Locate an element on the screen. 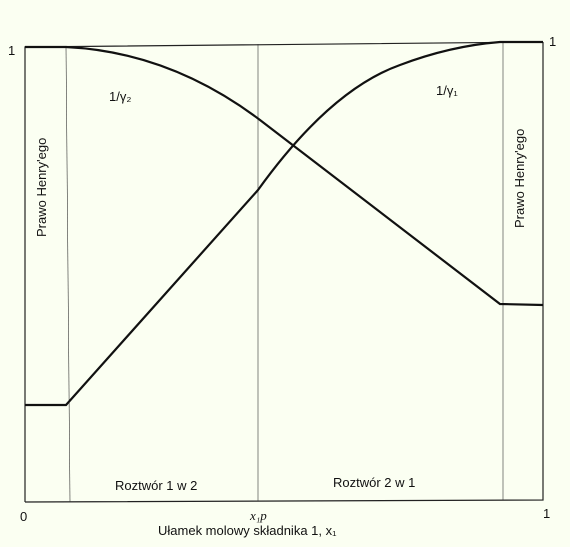  divider-left-henry is located at coordinates (68, 274).